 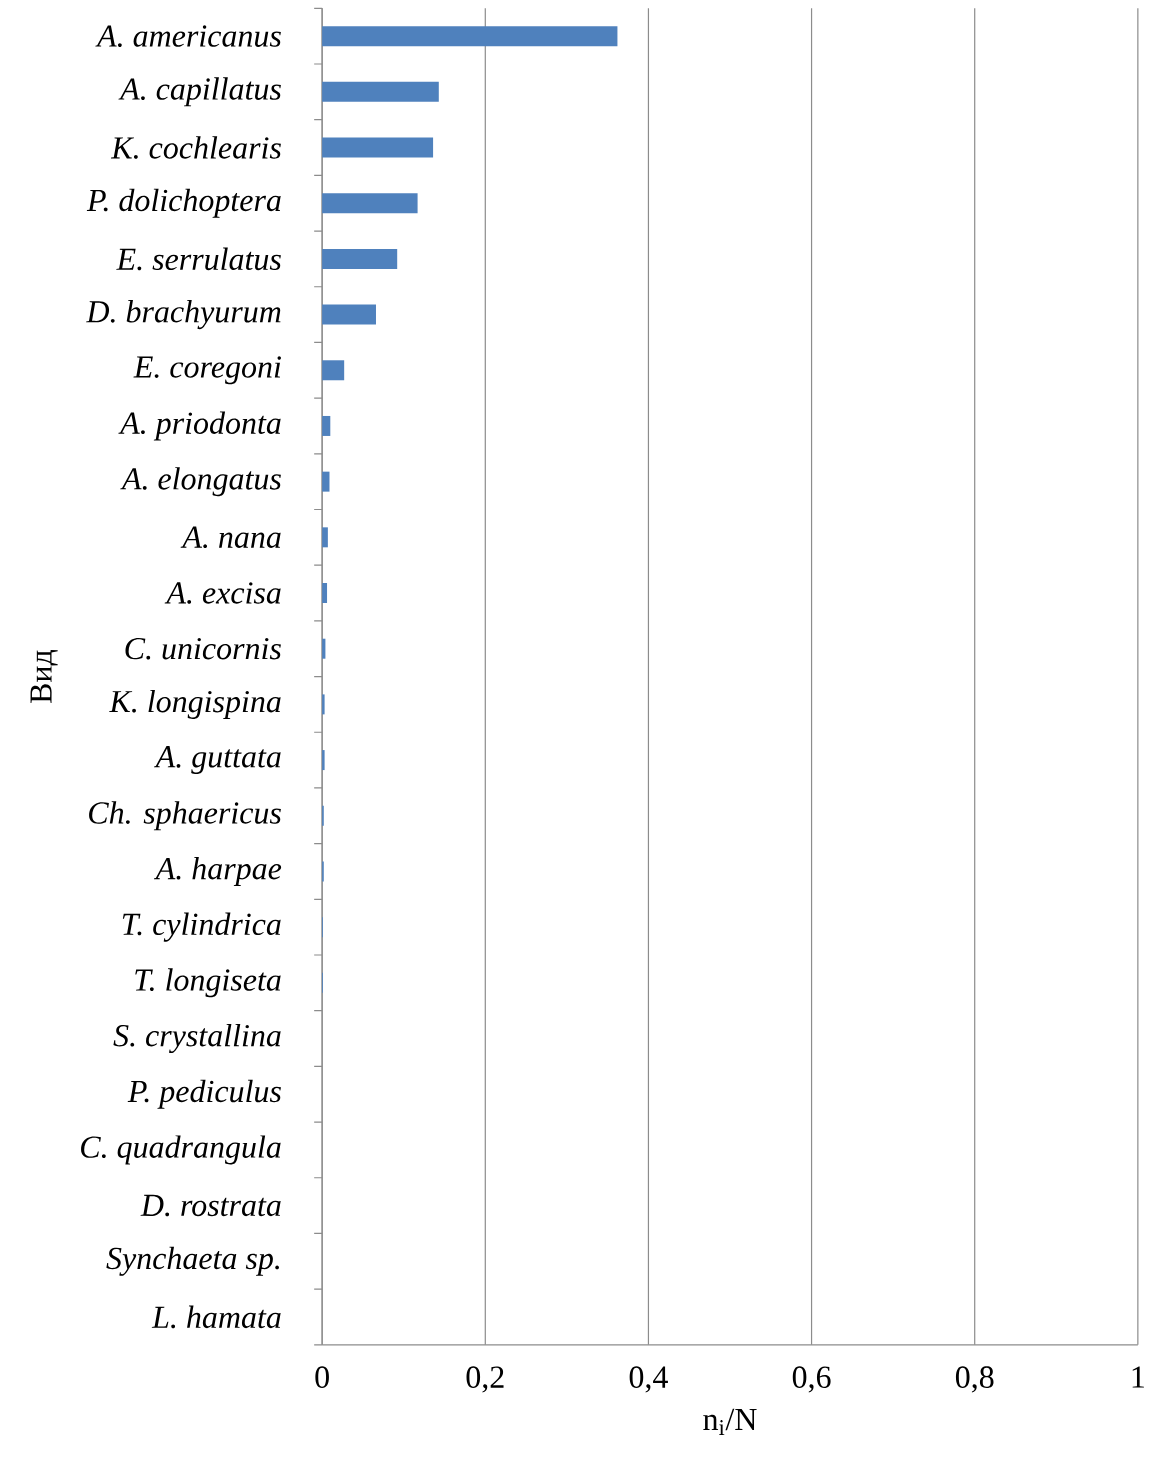 I want to click on y-tick-label: S. crystallina, so click(x=197, y=1038).